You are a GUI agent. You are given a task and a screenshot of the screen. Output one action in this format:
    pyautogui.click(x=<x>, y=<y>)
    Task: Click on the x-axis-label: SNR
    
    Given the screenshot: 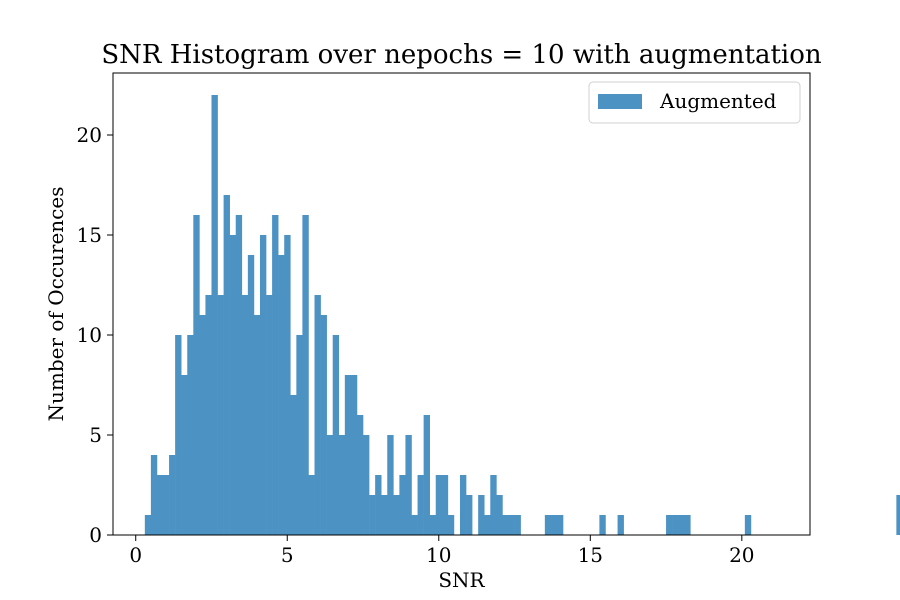 What is the action you would take?
    pyautogui.click(x=461, y=580)
    